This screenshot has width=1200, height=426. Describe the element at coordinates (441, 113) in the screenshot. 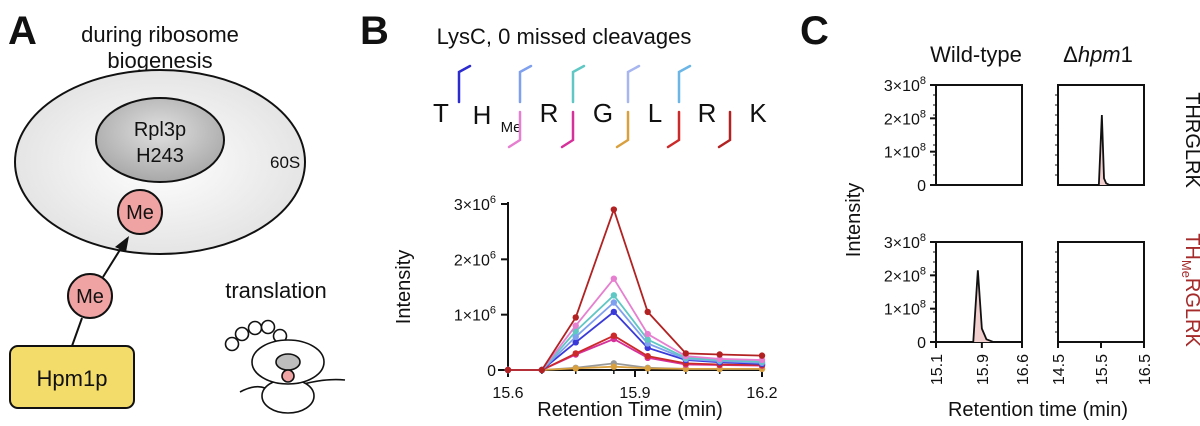

I see `residue-0: T` at that location.